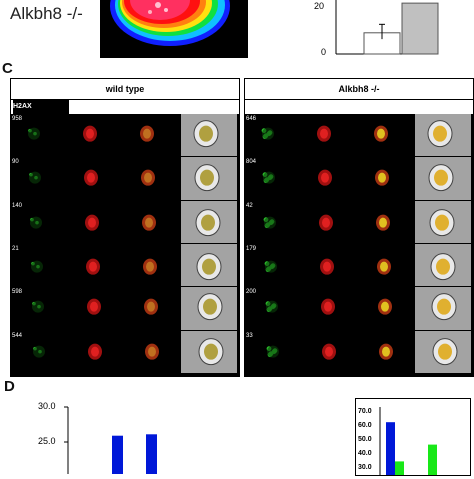 The height and width of the screenshot is (479, 474). I want to click on cell-id-label: 33, so click(249, 335).